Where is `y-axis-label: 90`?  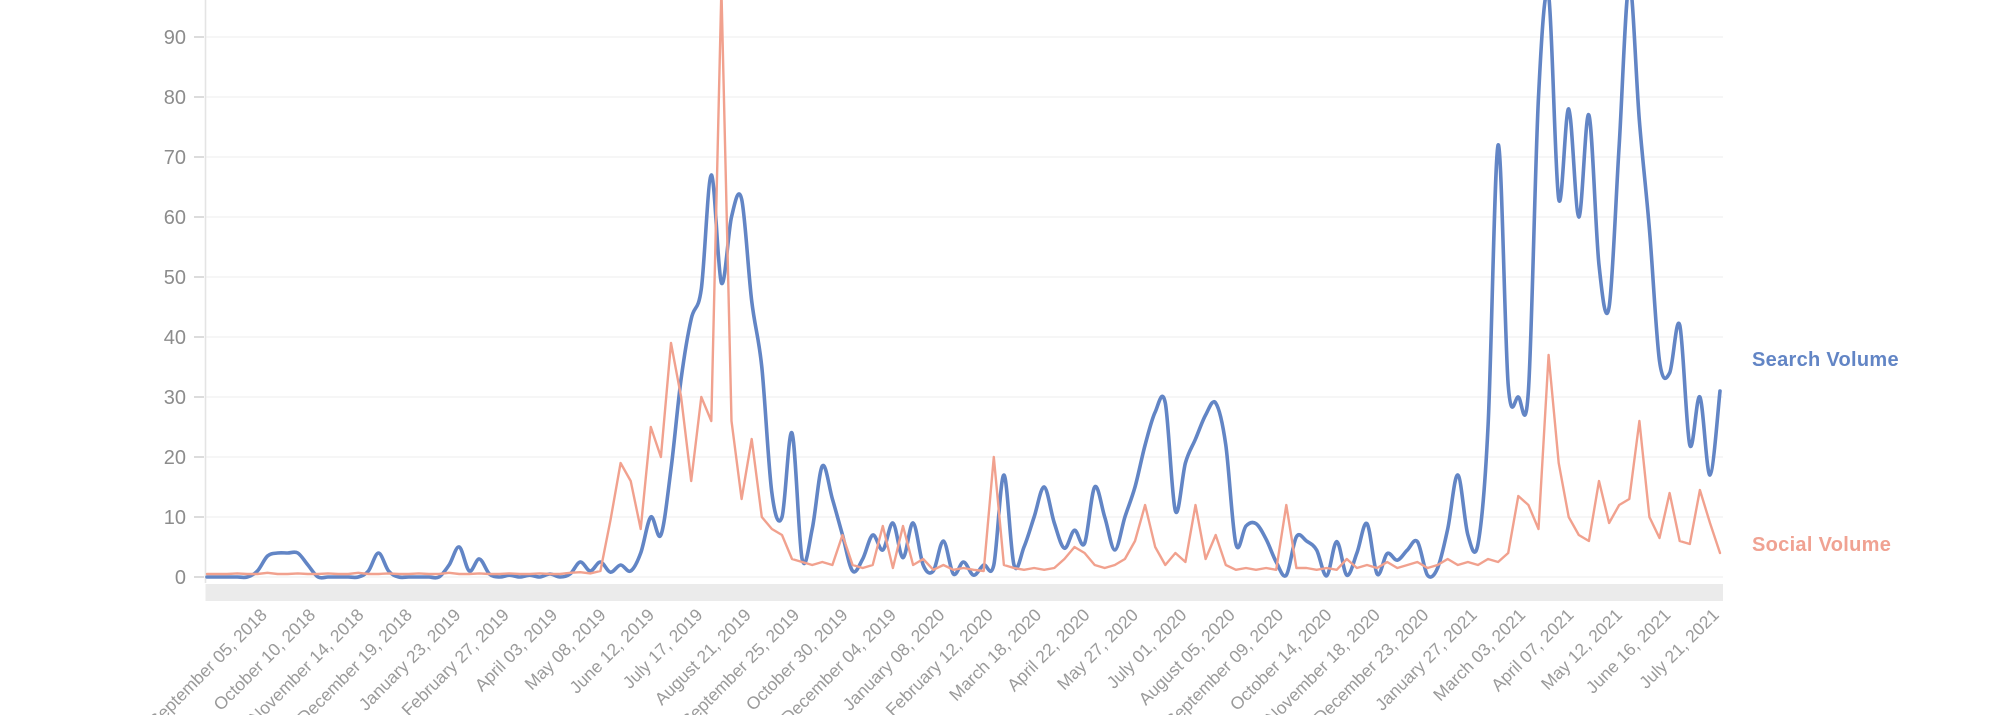 y-axis-label: 90 is located at coordinates (175, 38).